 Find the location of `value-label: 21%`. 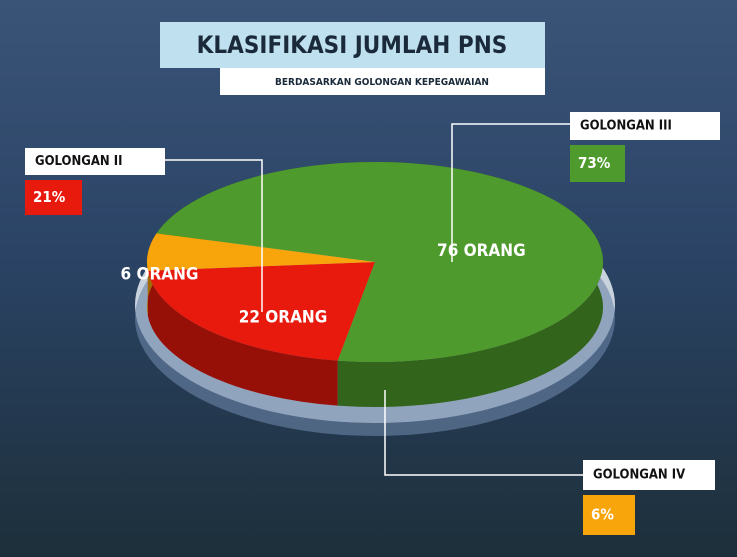

value-label: 21% is located at coordinates (49, 197).